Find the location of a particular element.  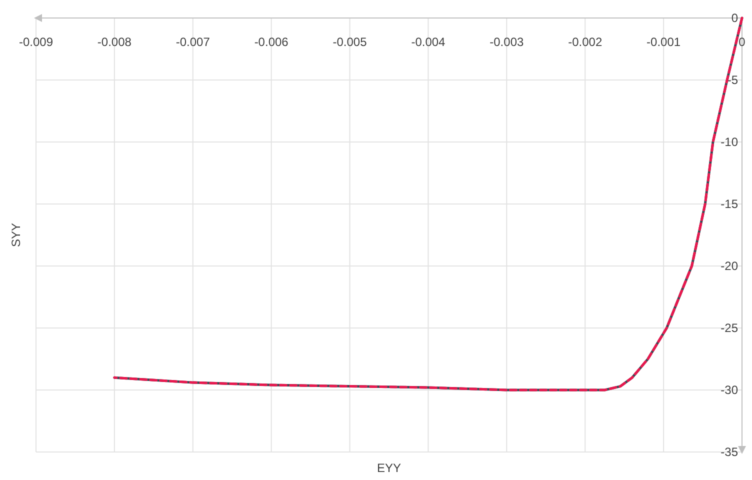

y-tick-label: -35 is located at coordinates (729, 452).